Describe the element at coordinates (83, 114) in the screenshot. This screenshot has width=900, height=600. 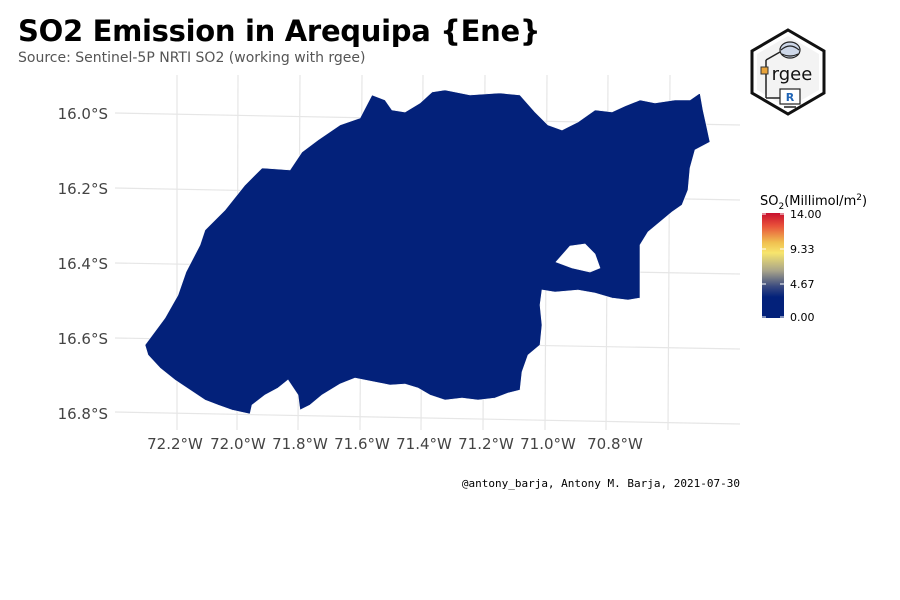
I see `y-tick-label: 16.0°S` at that location.